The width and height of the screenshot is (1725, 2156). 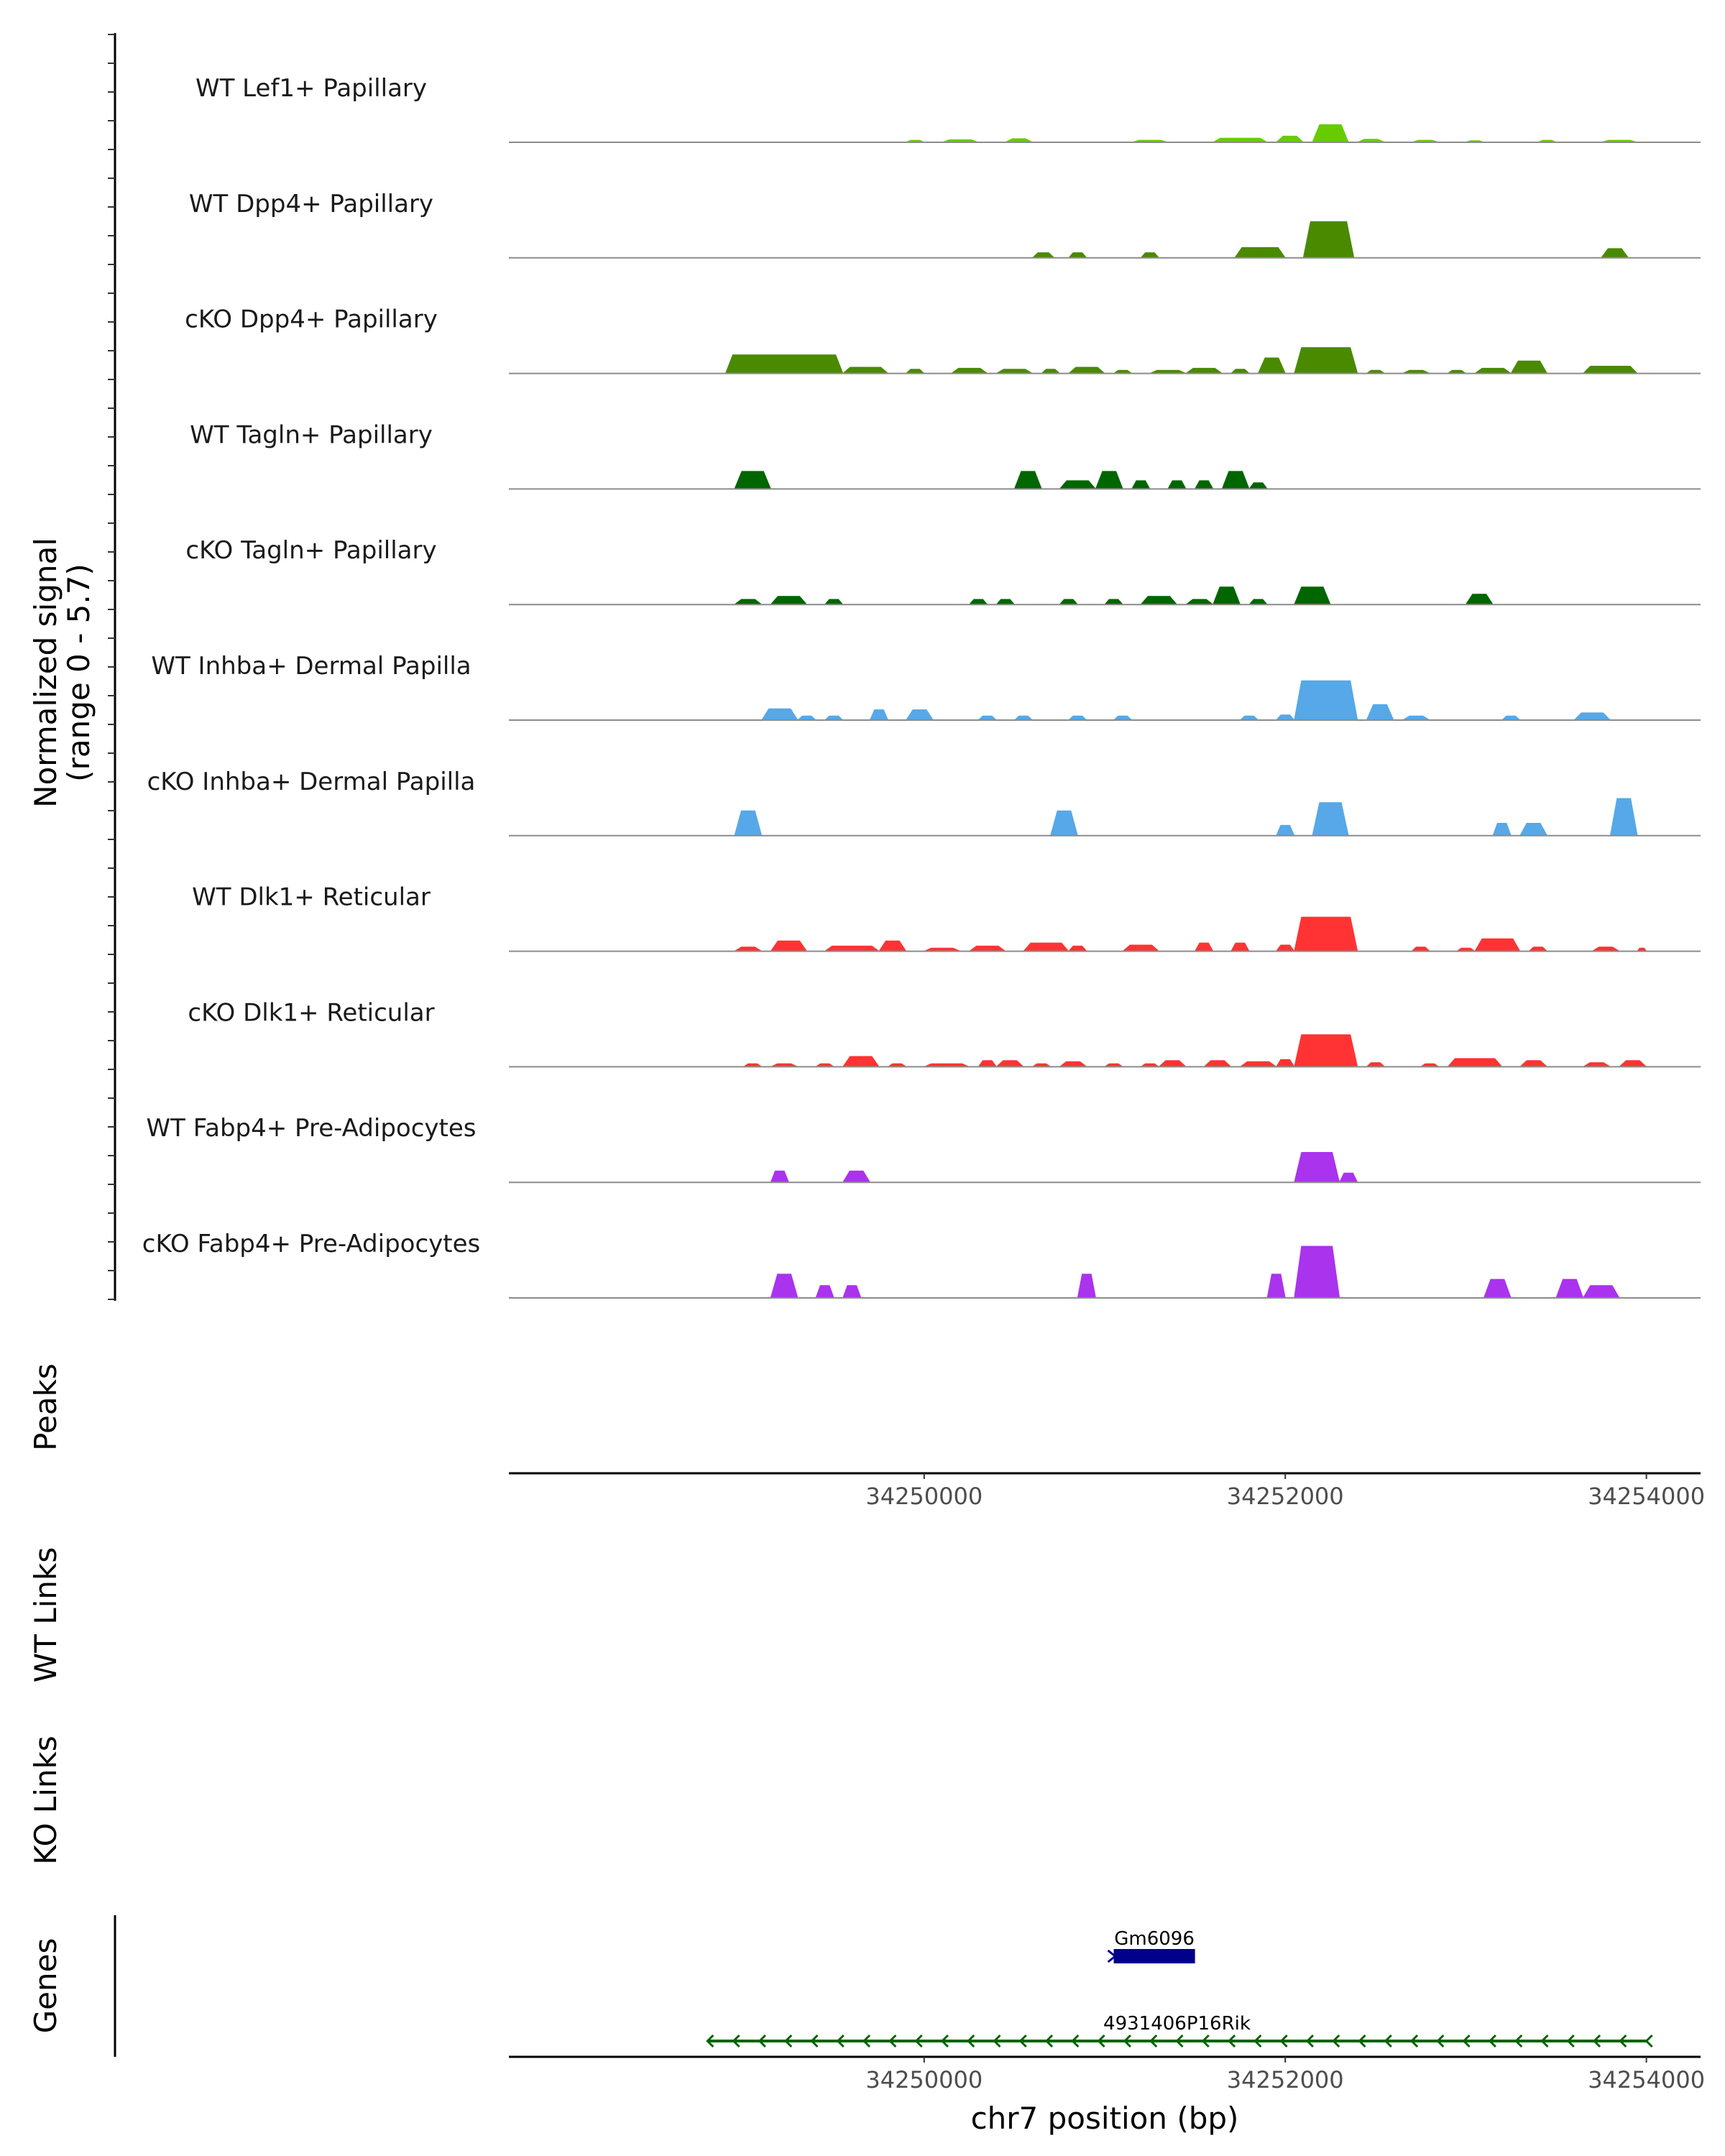 I want to click on track-label: WT Dlk1+ Reticular, so click(x=311, y=897).